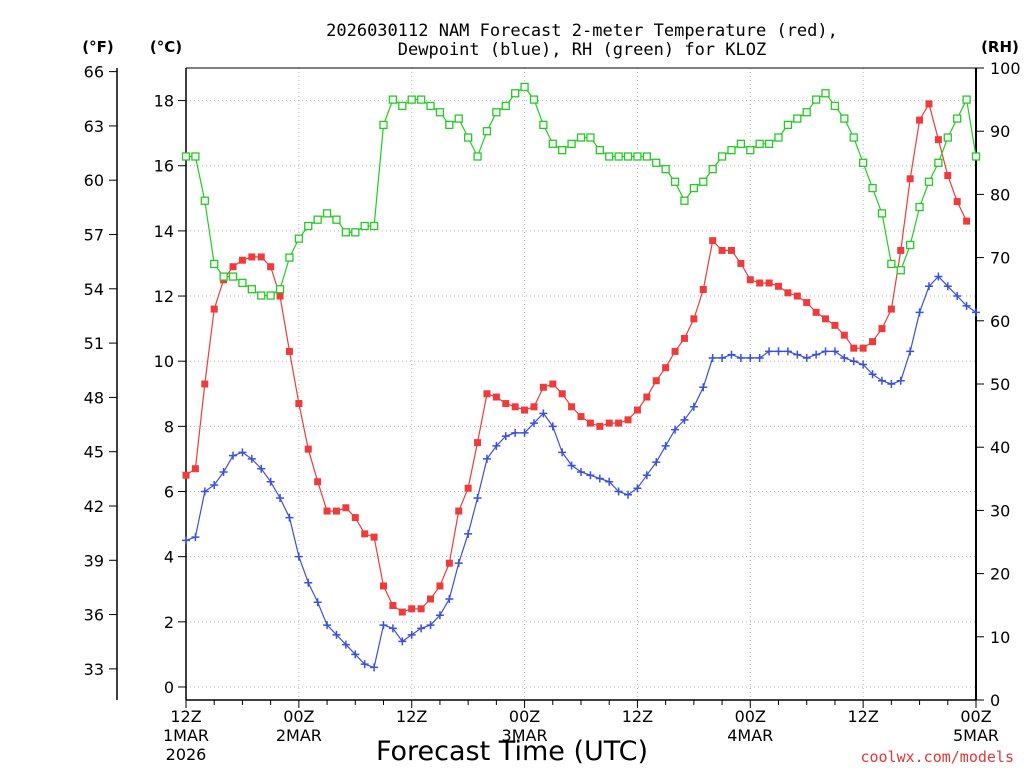 This screenshot has height=768, width=1024. I want to click on rh-tick-label: 20, so click(1000, 574).